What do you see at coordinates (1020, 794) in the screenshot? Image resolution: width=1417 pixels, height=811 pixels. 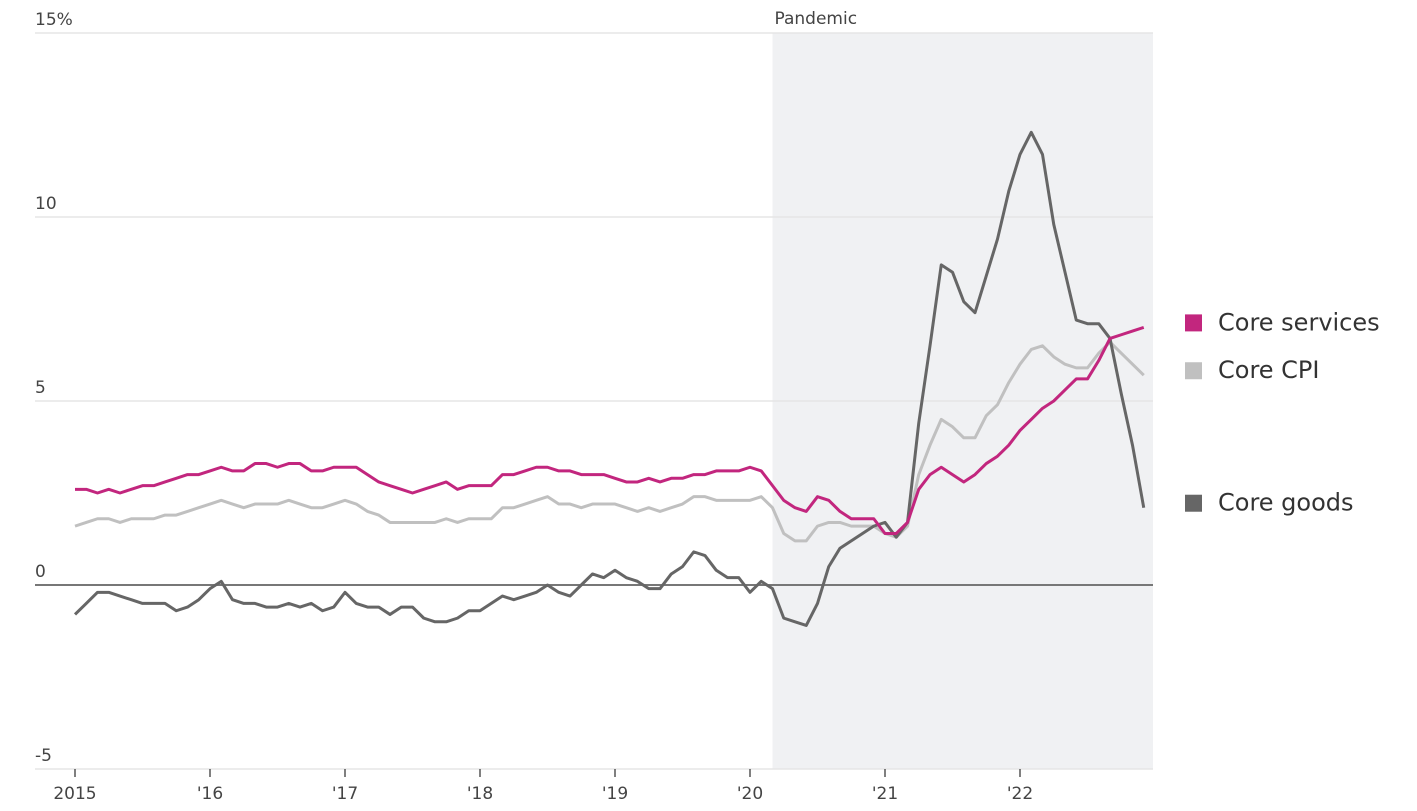 I see `x-tick-label: '22` at bounding box center [1020, 794].